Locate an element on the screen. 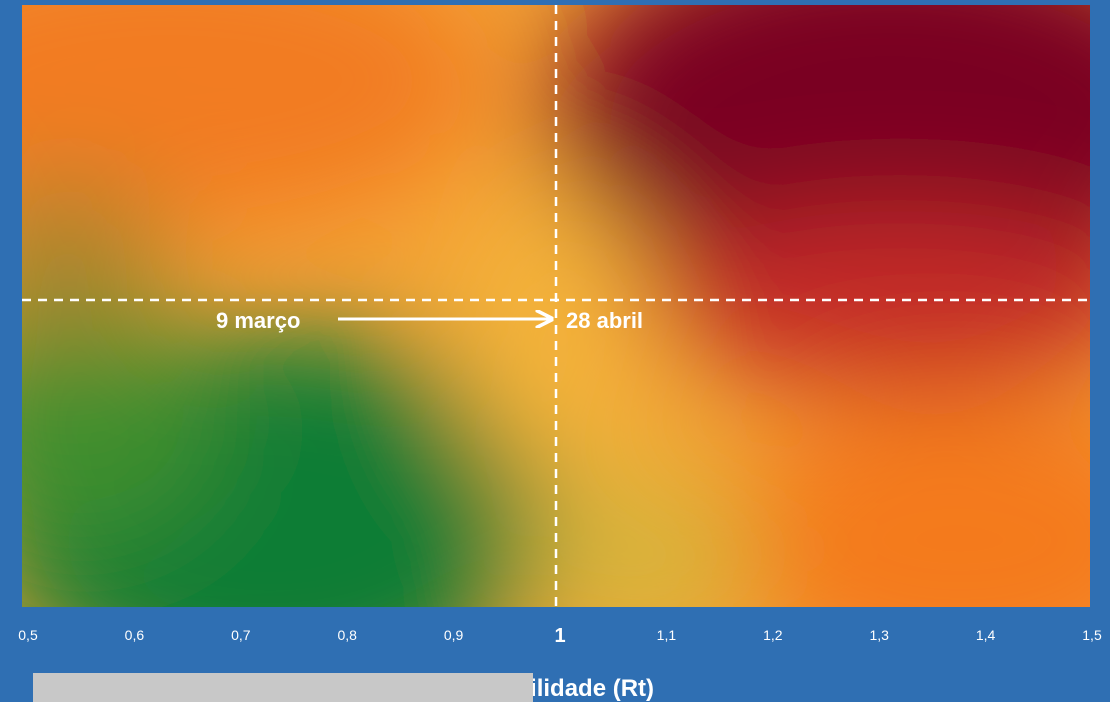  x-tick-label: 0,7 is located at coordinates (241, 635).